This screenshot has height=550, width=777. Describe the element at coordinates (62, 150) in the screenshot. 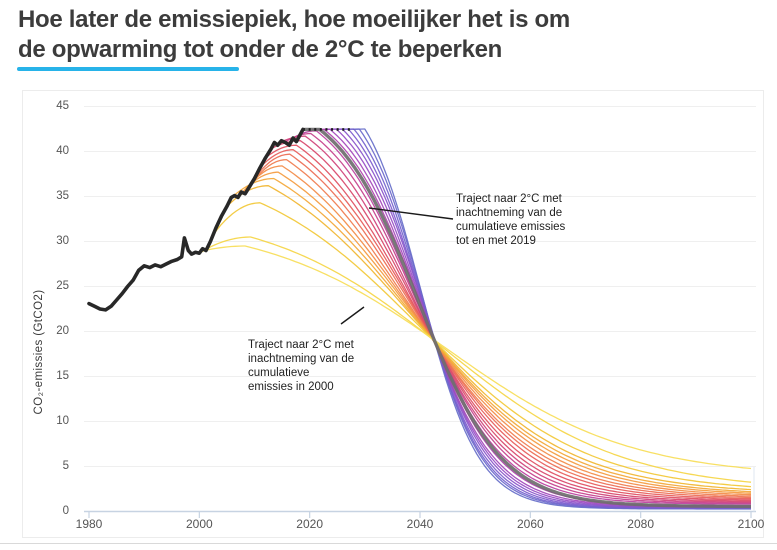

I see `y-tick-label: 40` at that location.